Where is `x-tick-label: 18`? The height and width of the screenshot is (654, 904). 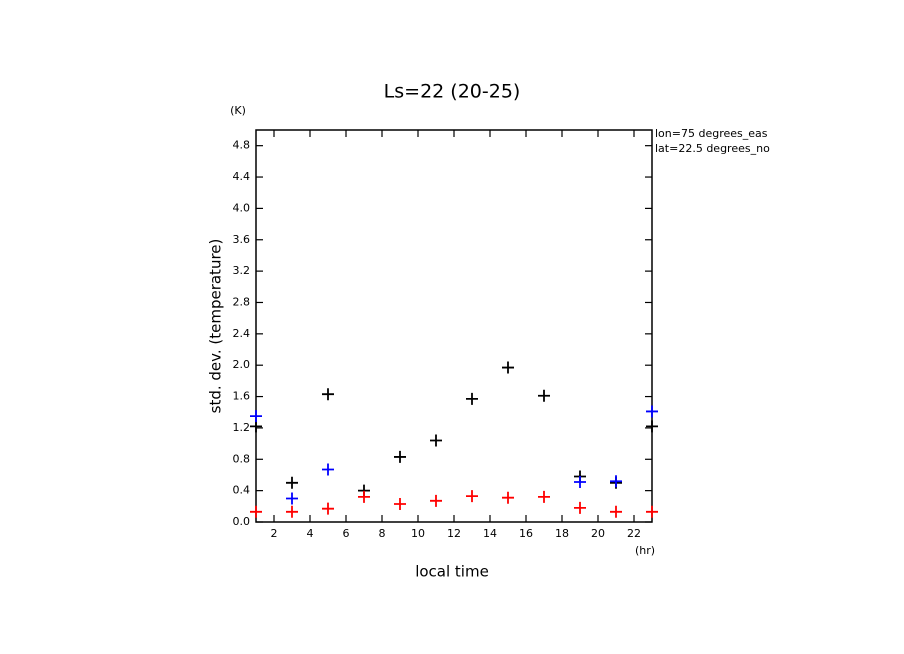
x-tick-label: 18 is located at coordinates (562, 533).